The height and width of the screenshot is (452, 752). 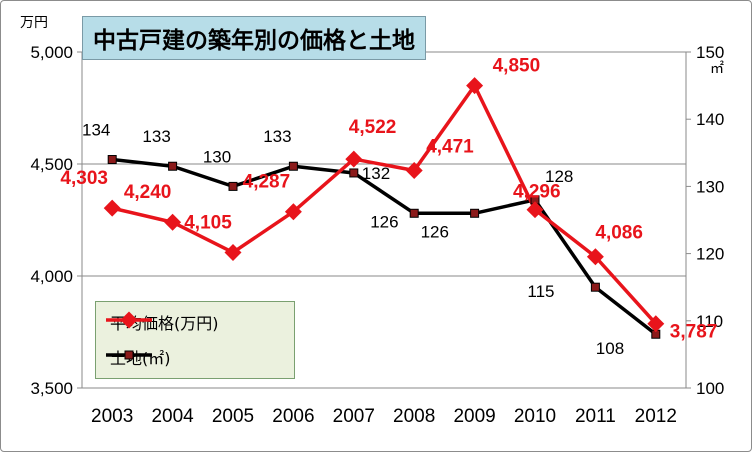 I want to click on right-tick-label: 100, so click(x=710, y=388).